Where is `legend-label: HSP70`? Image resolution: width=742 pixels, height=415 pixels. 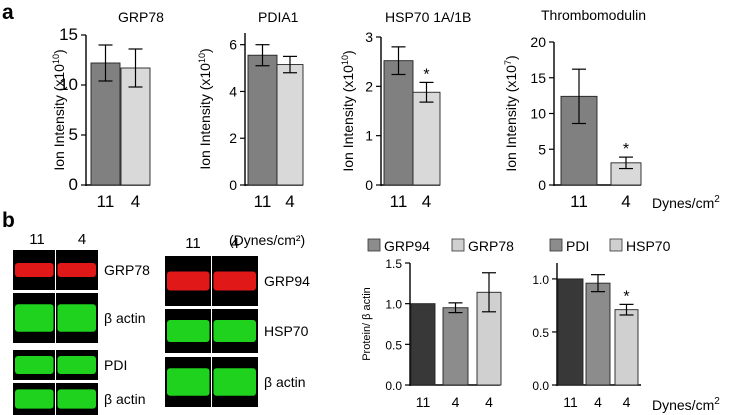
legend-label: HSP70 is located at coordinates (648, 246).